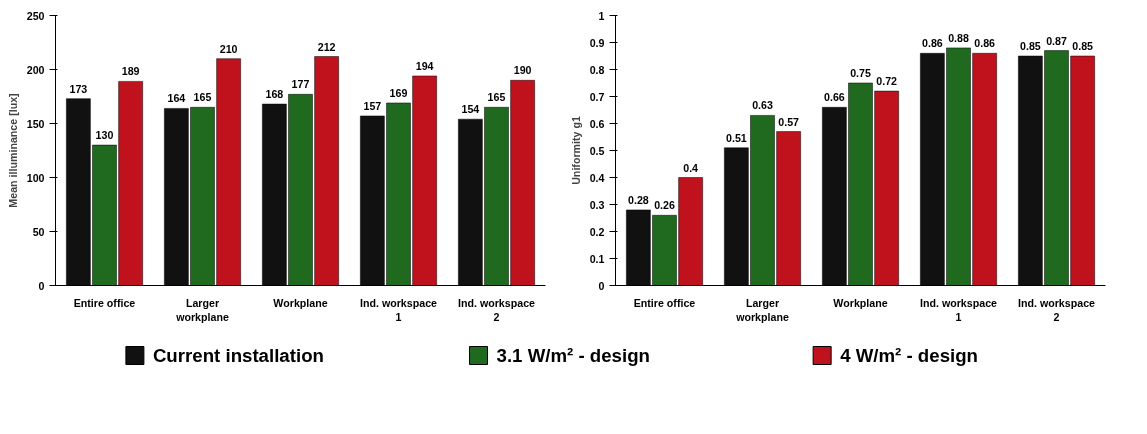 This screenshot has width=1147, height=434. I want to click on y-tick-label: 0.4, so click(597, 177).